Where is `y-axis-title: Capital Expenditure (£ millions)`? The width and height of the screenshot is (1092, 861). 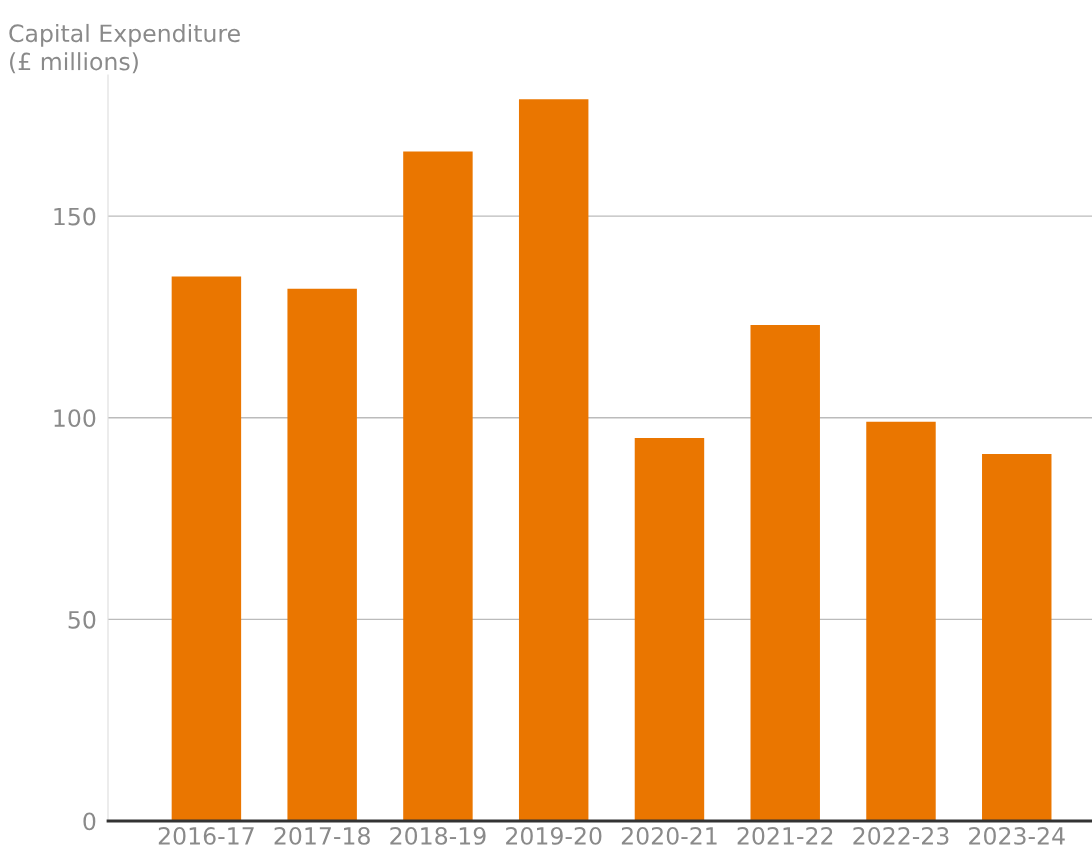 y-axis-title: Capital Expenditure (£ millions) is located at coordinates (124, 48).